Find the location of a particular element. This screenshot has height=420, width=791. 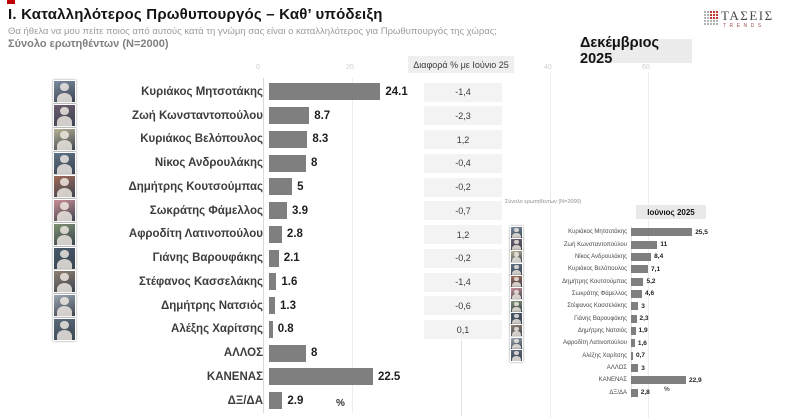

result-value-label: 3 is located at coordinates (643, 368).